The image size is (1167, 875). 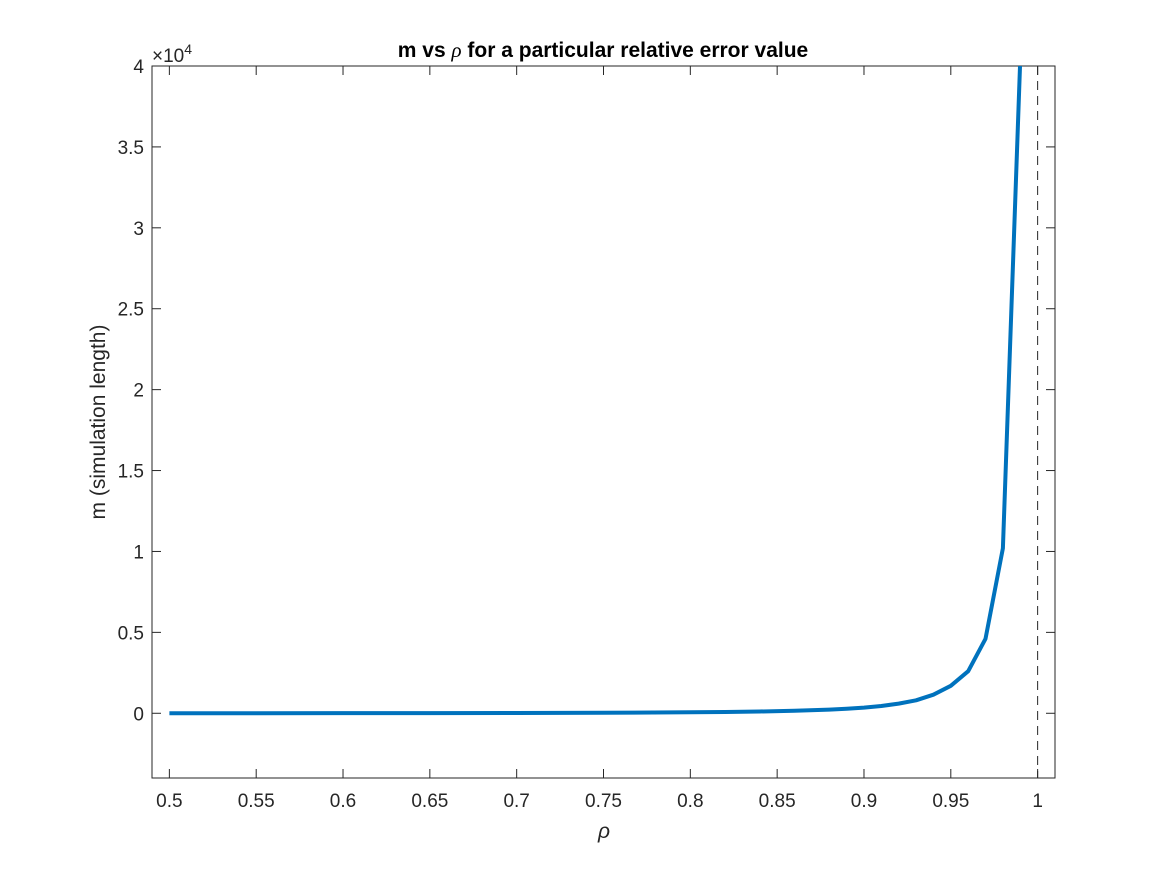 What do you see at coordinates (864, 801) in the screenshot?
I see `x-tick-label: 0.9` at bounding box center [864, 801].